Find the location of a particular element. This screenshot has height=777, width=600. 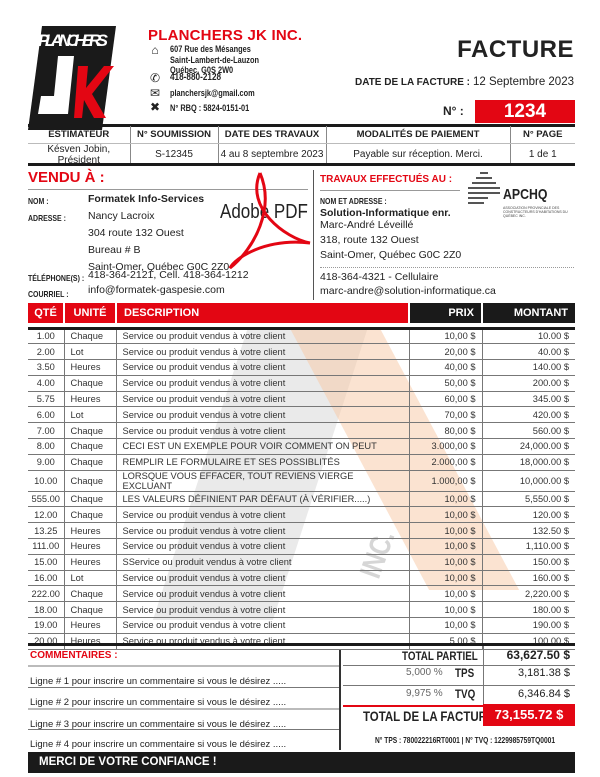

cell-qty: 12.00 is located at coordinates (46, 515).